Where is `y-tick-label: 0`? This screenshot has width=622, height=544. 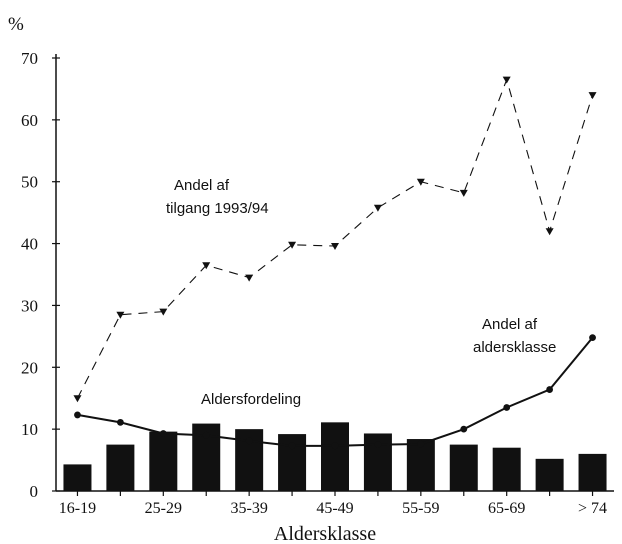 y-tick-label: 0 is located at coordinates (34, 491).